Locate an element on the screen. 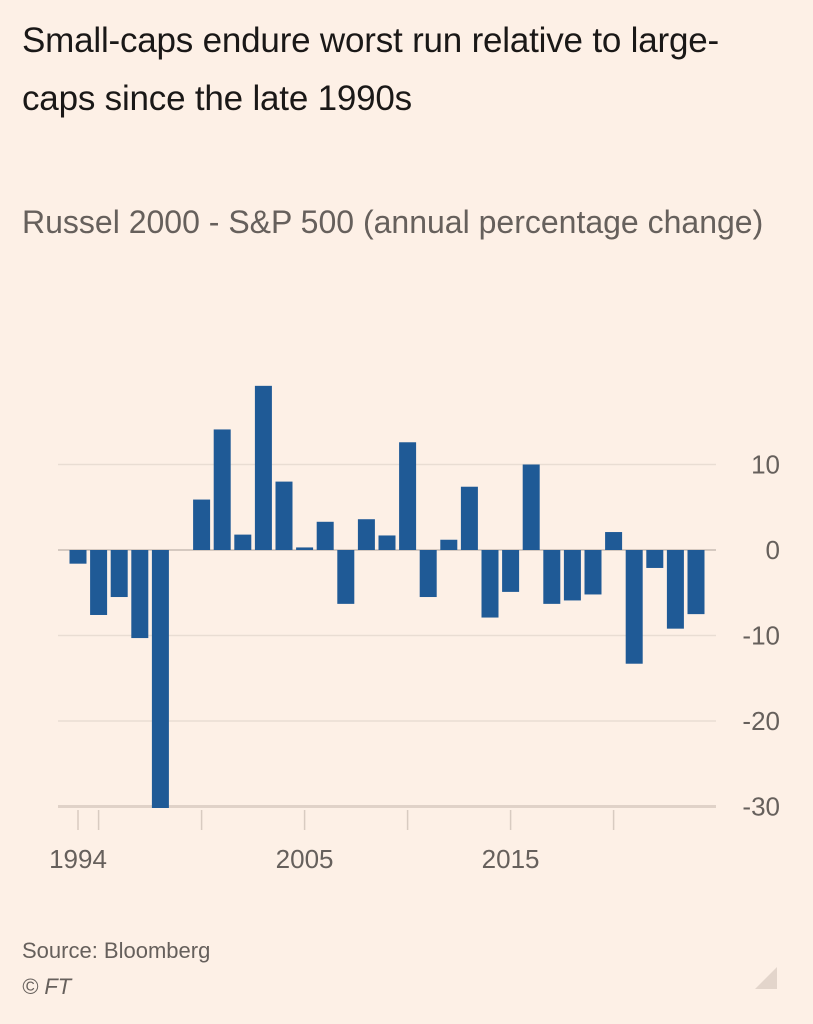 Image resolution: width=813 pixels, height=1024 pixels. bar-2023 is located at coordinates (675, 589).